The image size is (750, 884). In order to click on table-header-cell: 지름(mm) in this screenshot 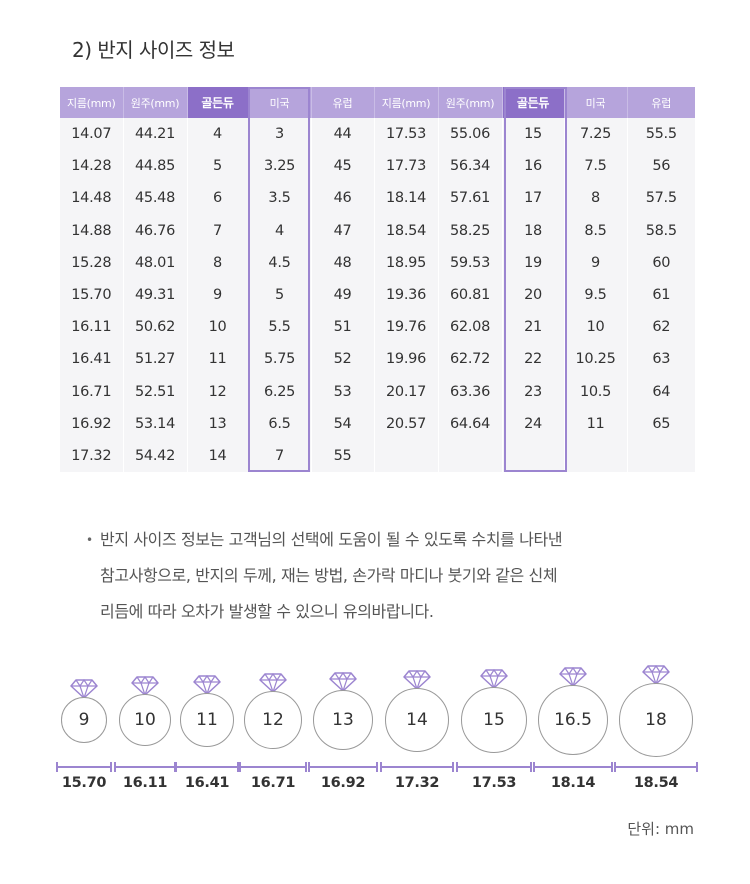, I will do `click(92, 102)`.